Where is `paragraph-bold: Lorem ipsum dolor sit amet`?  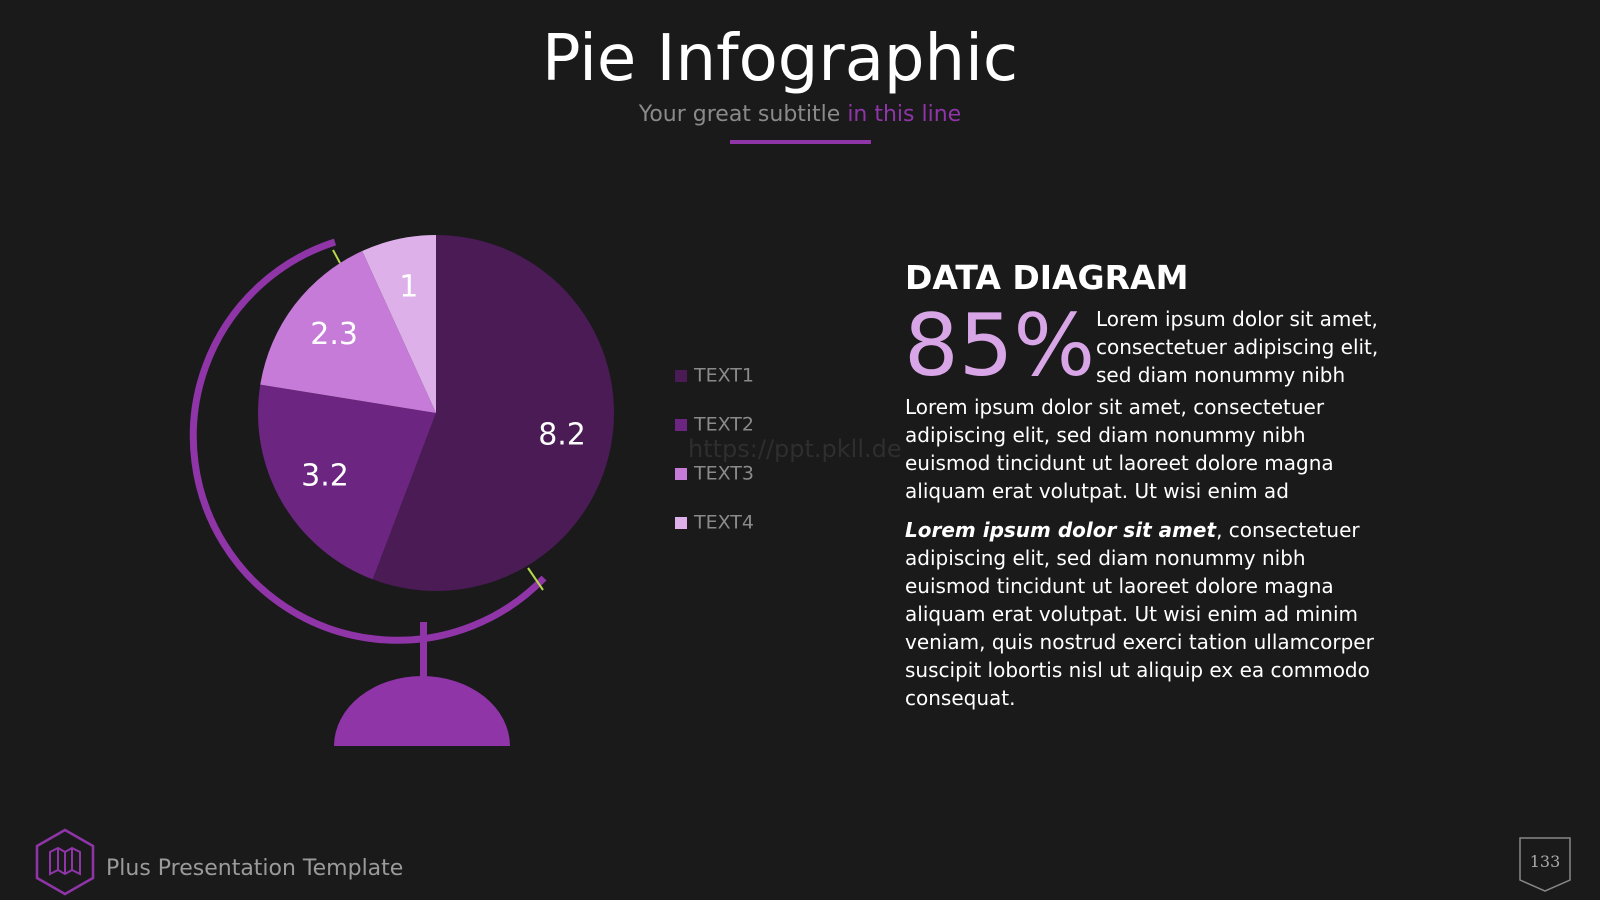
paragraph-bold: Lorem ipsum dolor sit amet is located at coordinates (1061, 530).